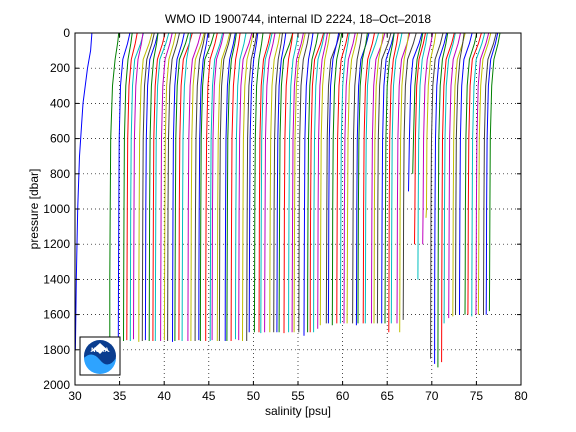 The width and height of the screenshot is (576, 432). What do you see at coordinates (56, 315) in the screenshot?
I see `y-tick-label: 1600` at bounding box center [56, 315].